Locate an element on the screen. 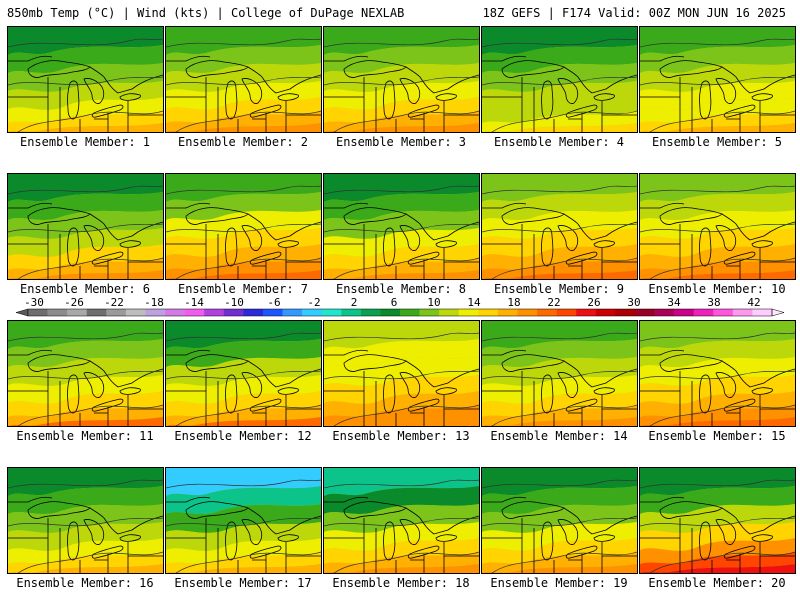 This screenshot has width=800, height=600. member-label: Ensemble Member: 14 is located at coordinates (559, 436).